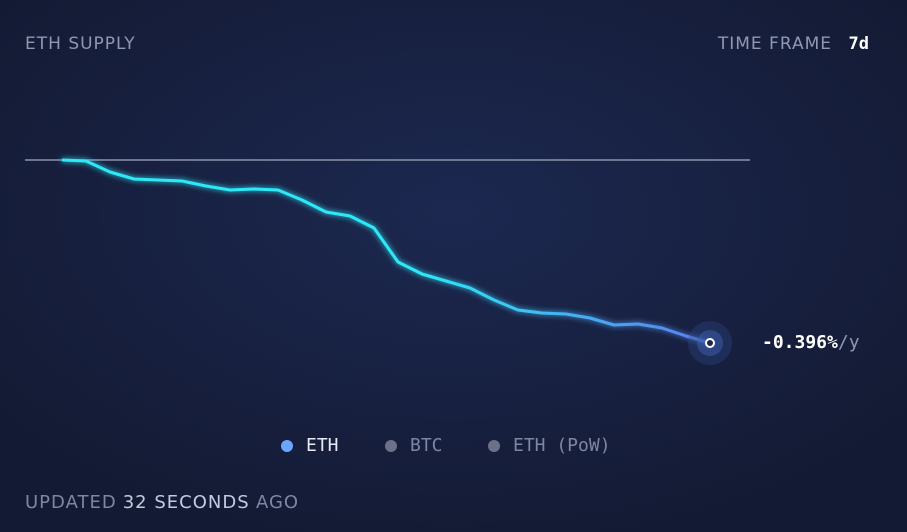 The image size is (907, 532). Describe the element at coordinates (322, 445) in the screenshot. I see `legend-label: ETH` at that location.